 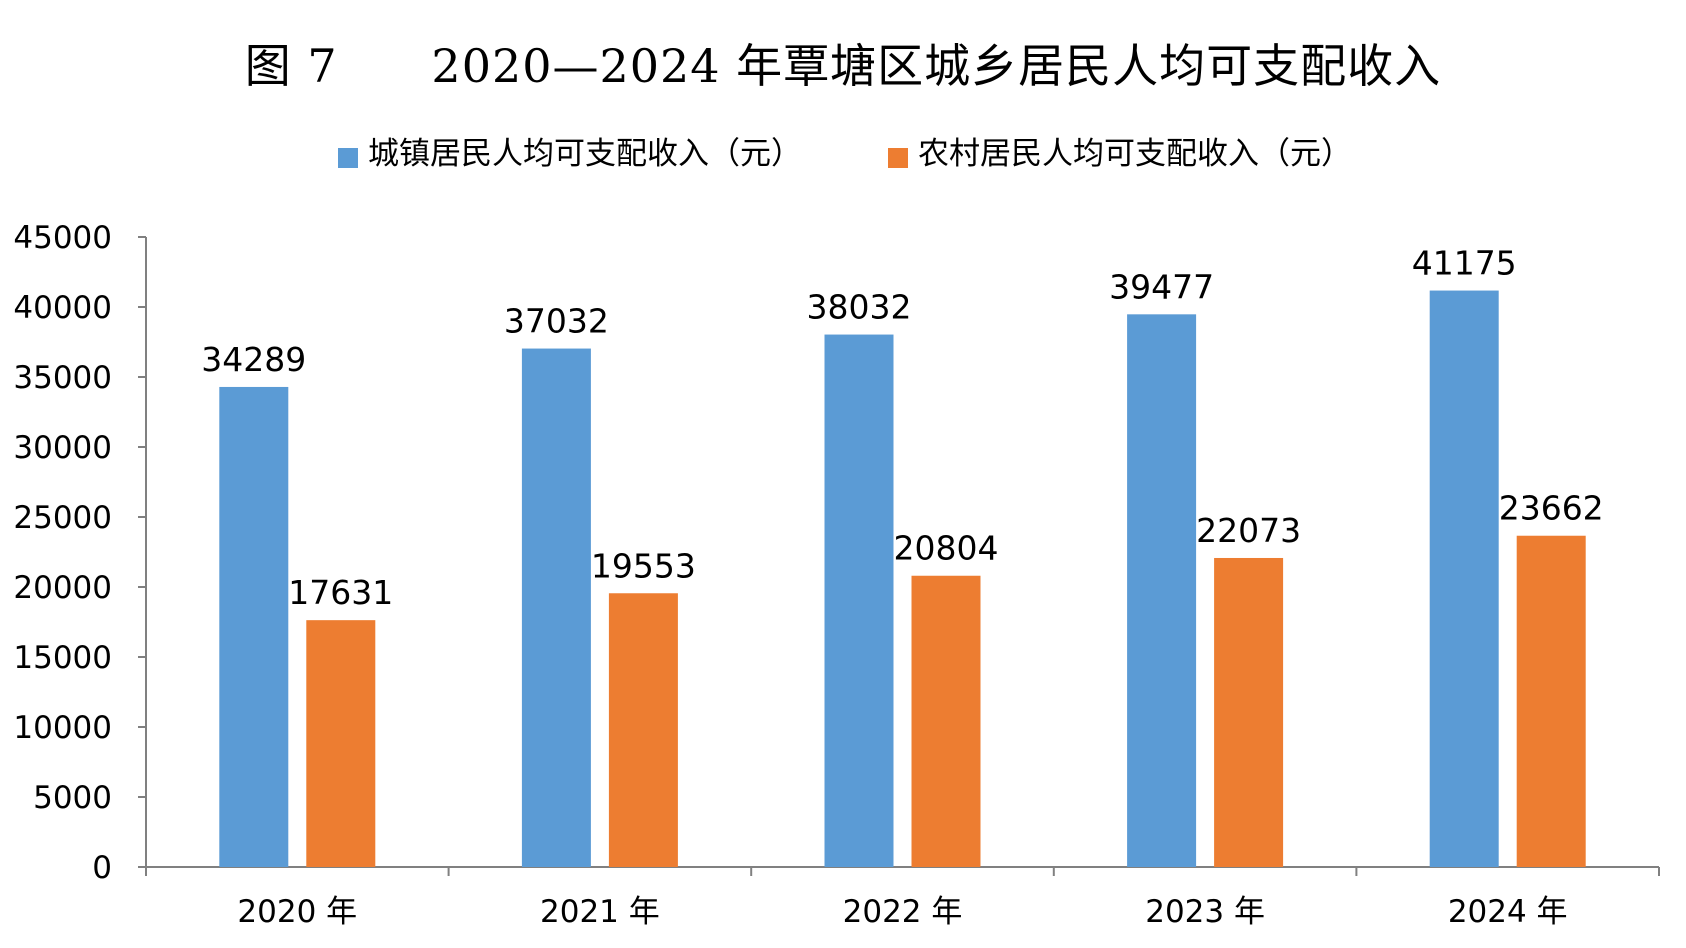 What do you see at coordinates (585, 154) in the screenshot?
I see `legend-label-1: 城镇居民人均可支配收入（元）` at bounding box center [585, 154].